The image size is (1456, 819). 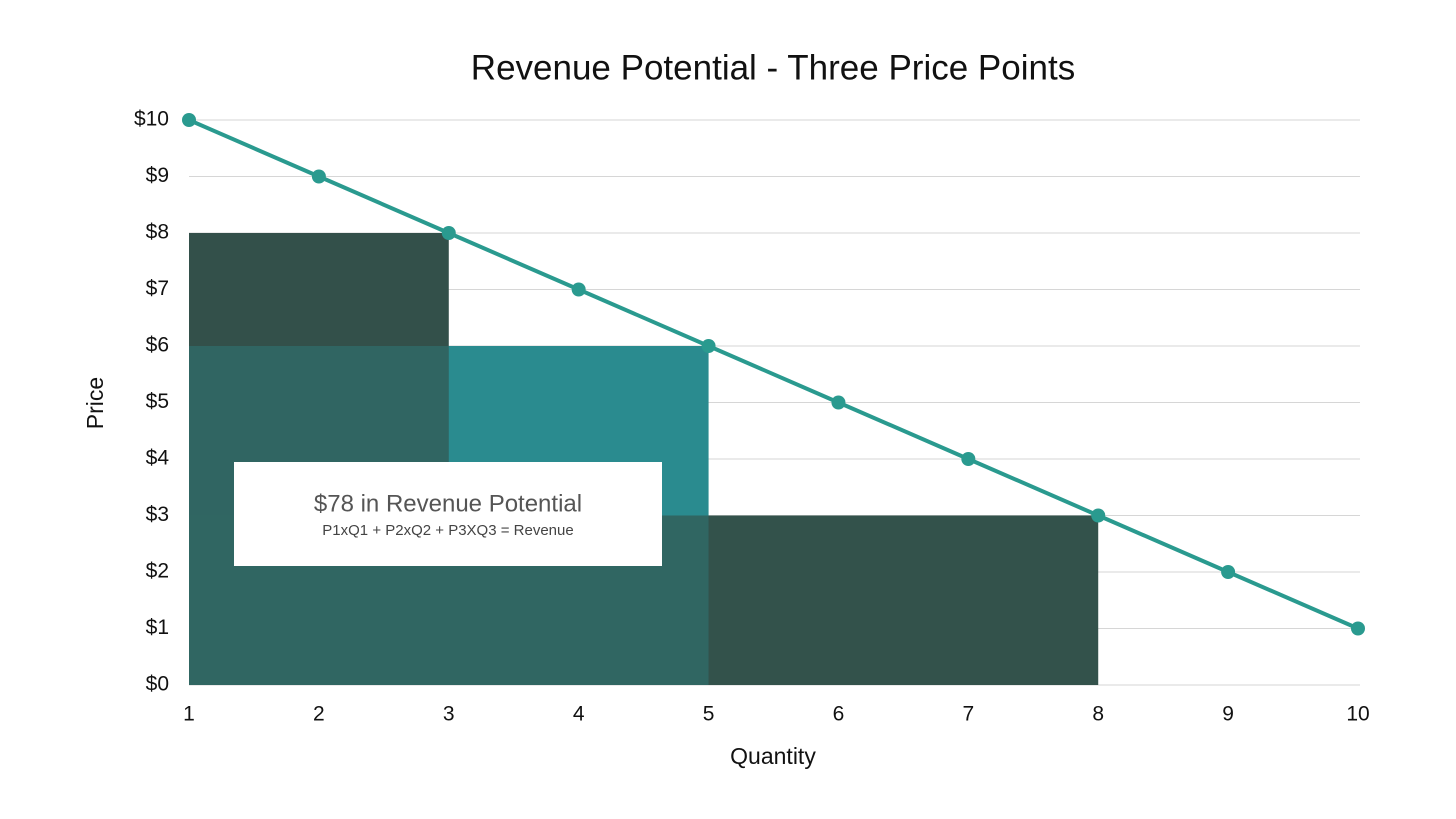 I want to click on x-tick-label: 2, so click(x=319, y=714).